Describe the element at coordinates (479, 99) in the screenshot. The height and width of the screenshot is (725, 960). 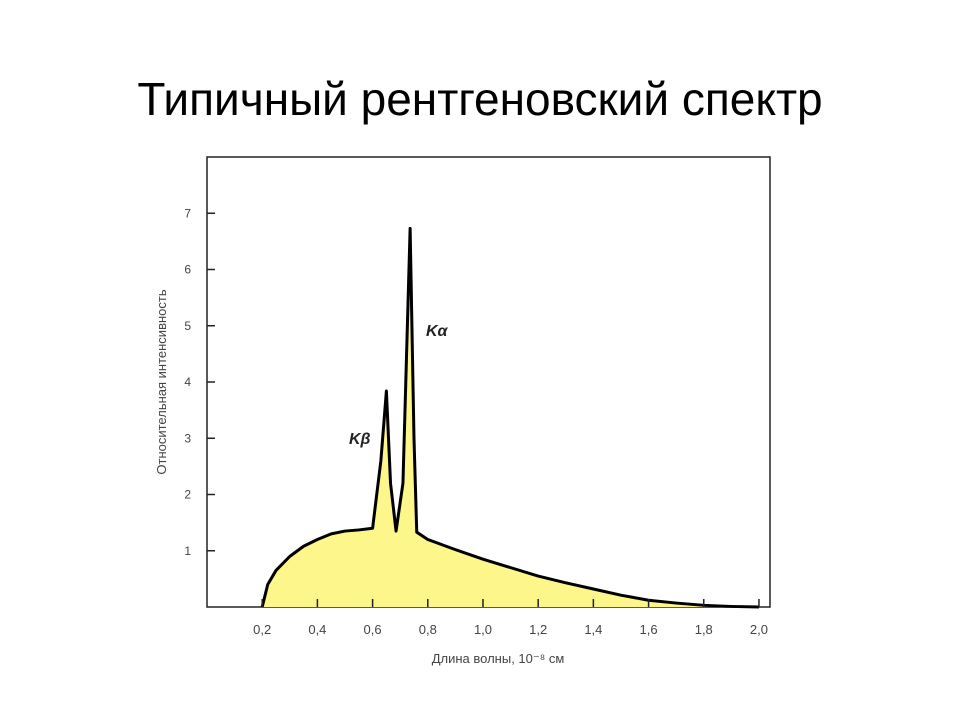
I see `slide-title: Типичный рентгеновский спектр` at that location.